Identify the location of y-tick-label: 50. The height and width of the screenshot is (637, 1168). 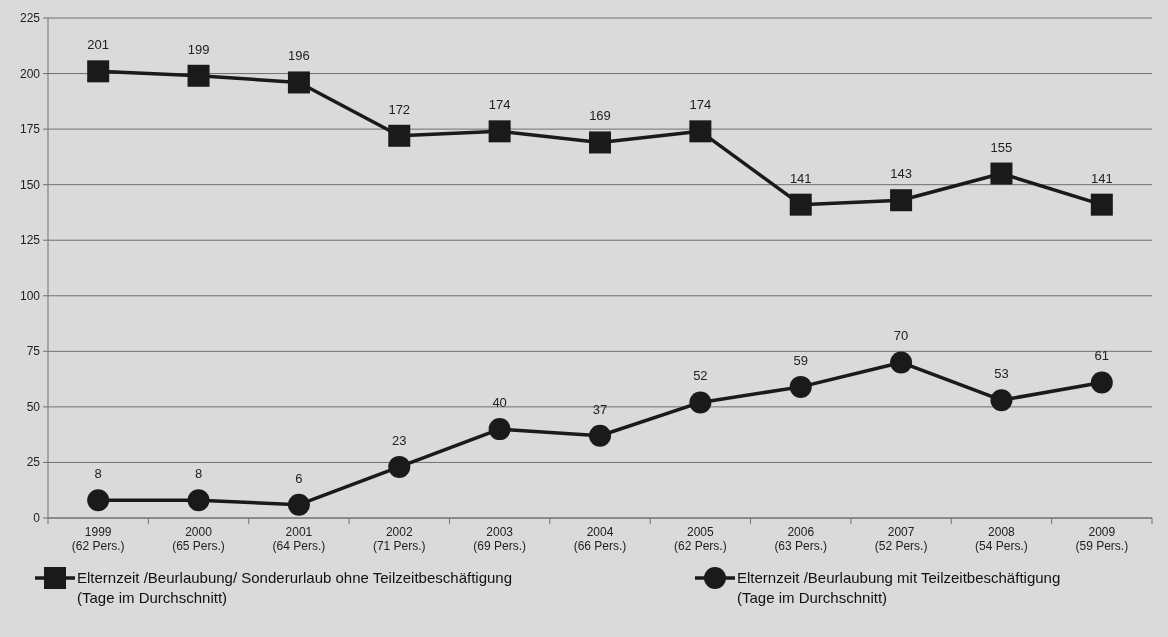
(33, 406).